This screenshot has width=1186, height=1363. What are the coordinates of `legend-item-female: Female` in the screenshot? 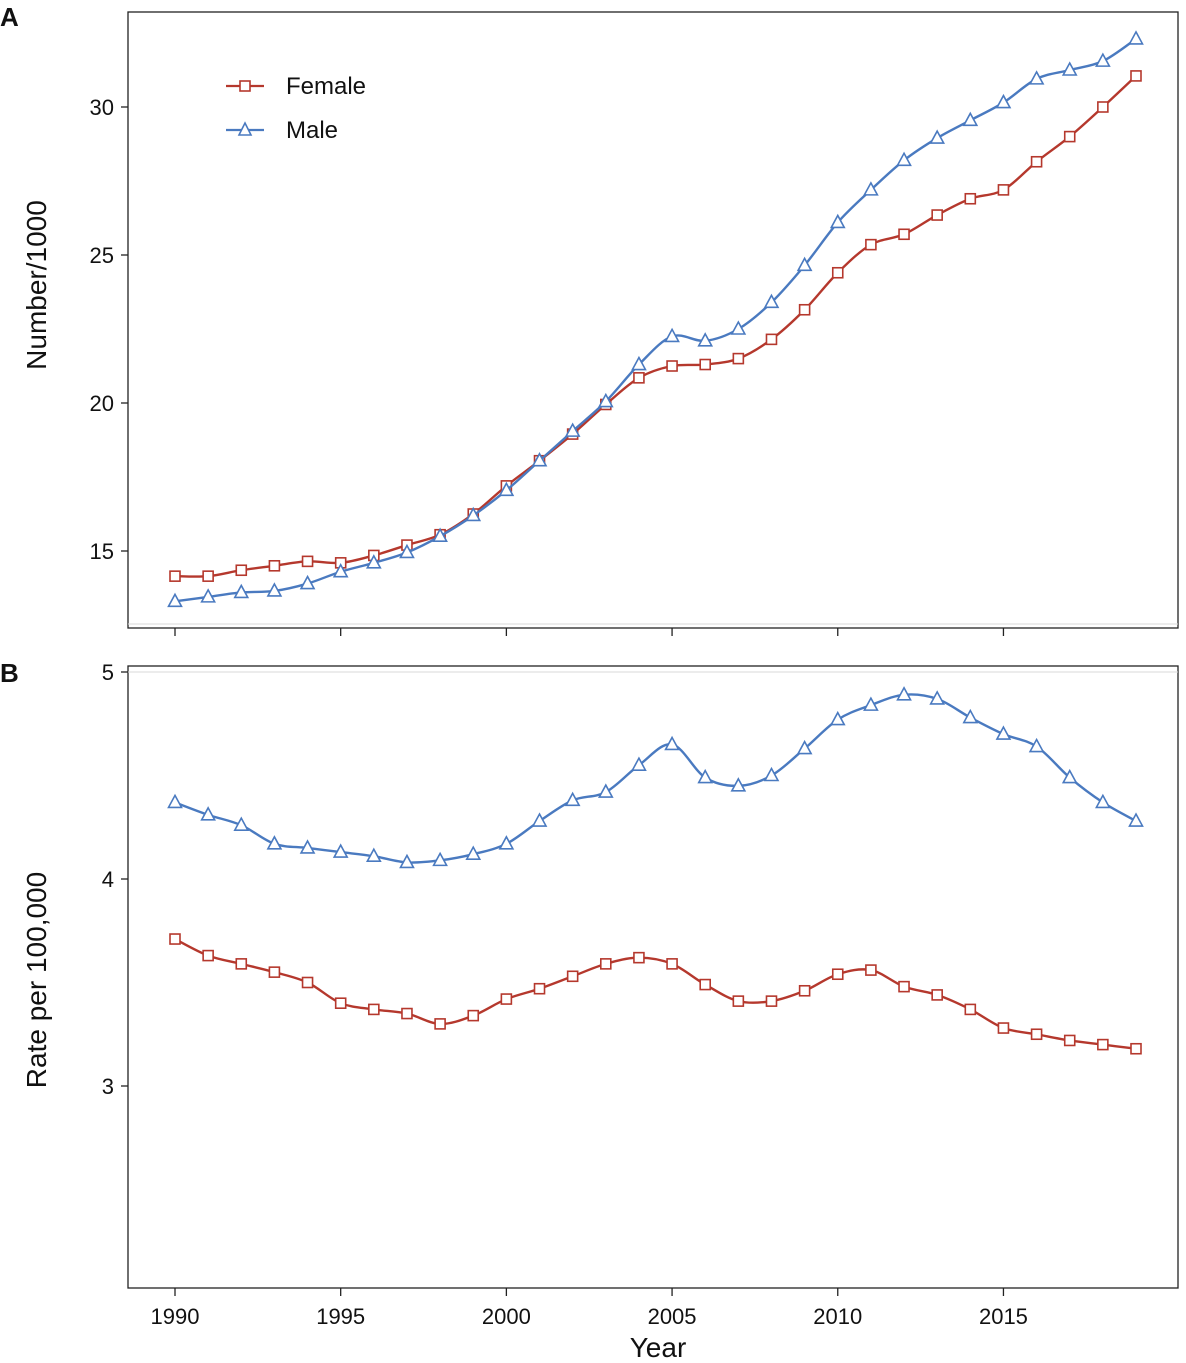 It's located at (296, 86).